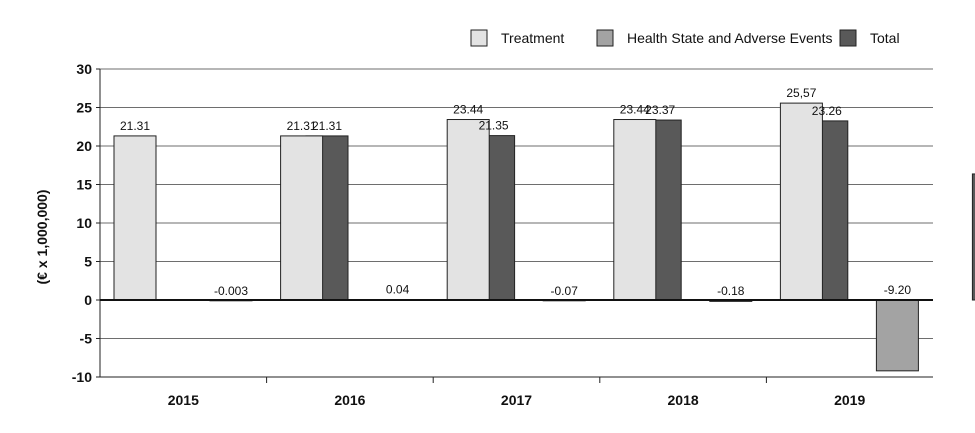  Describe the element at coordinates (494, 126) in the screenshot. I see `data-label-total-2016: 21.35` at that location.